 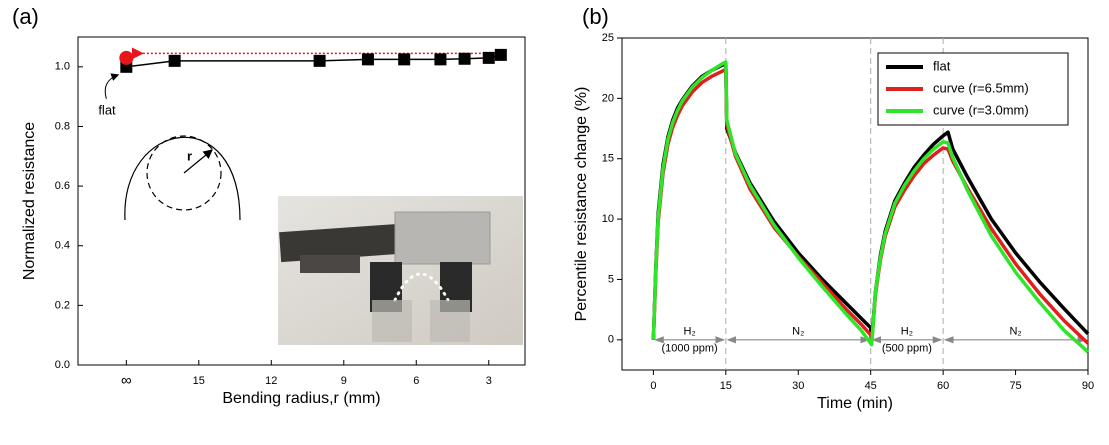 What do you see at coordinates (981, 87) in the screenshot?
I see `legend-label: curve (r=6.5mm)` at bounding box center [981, 87].